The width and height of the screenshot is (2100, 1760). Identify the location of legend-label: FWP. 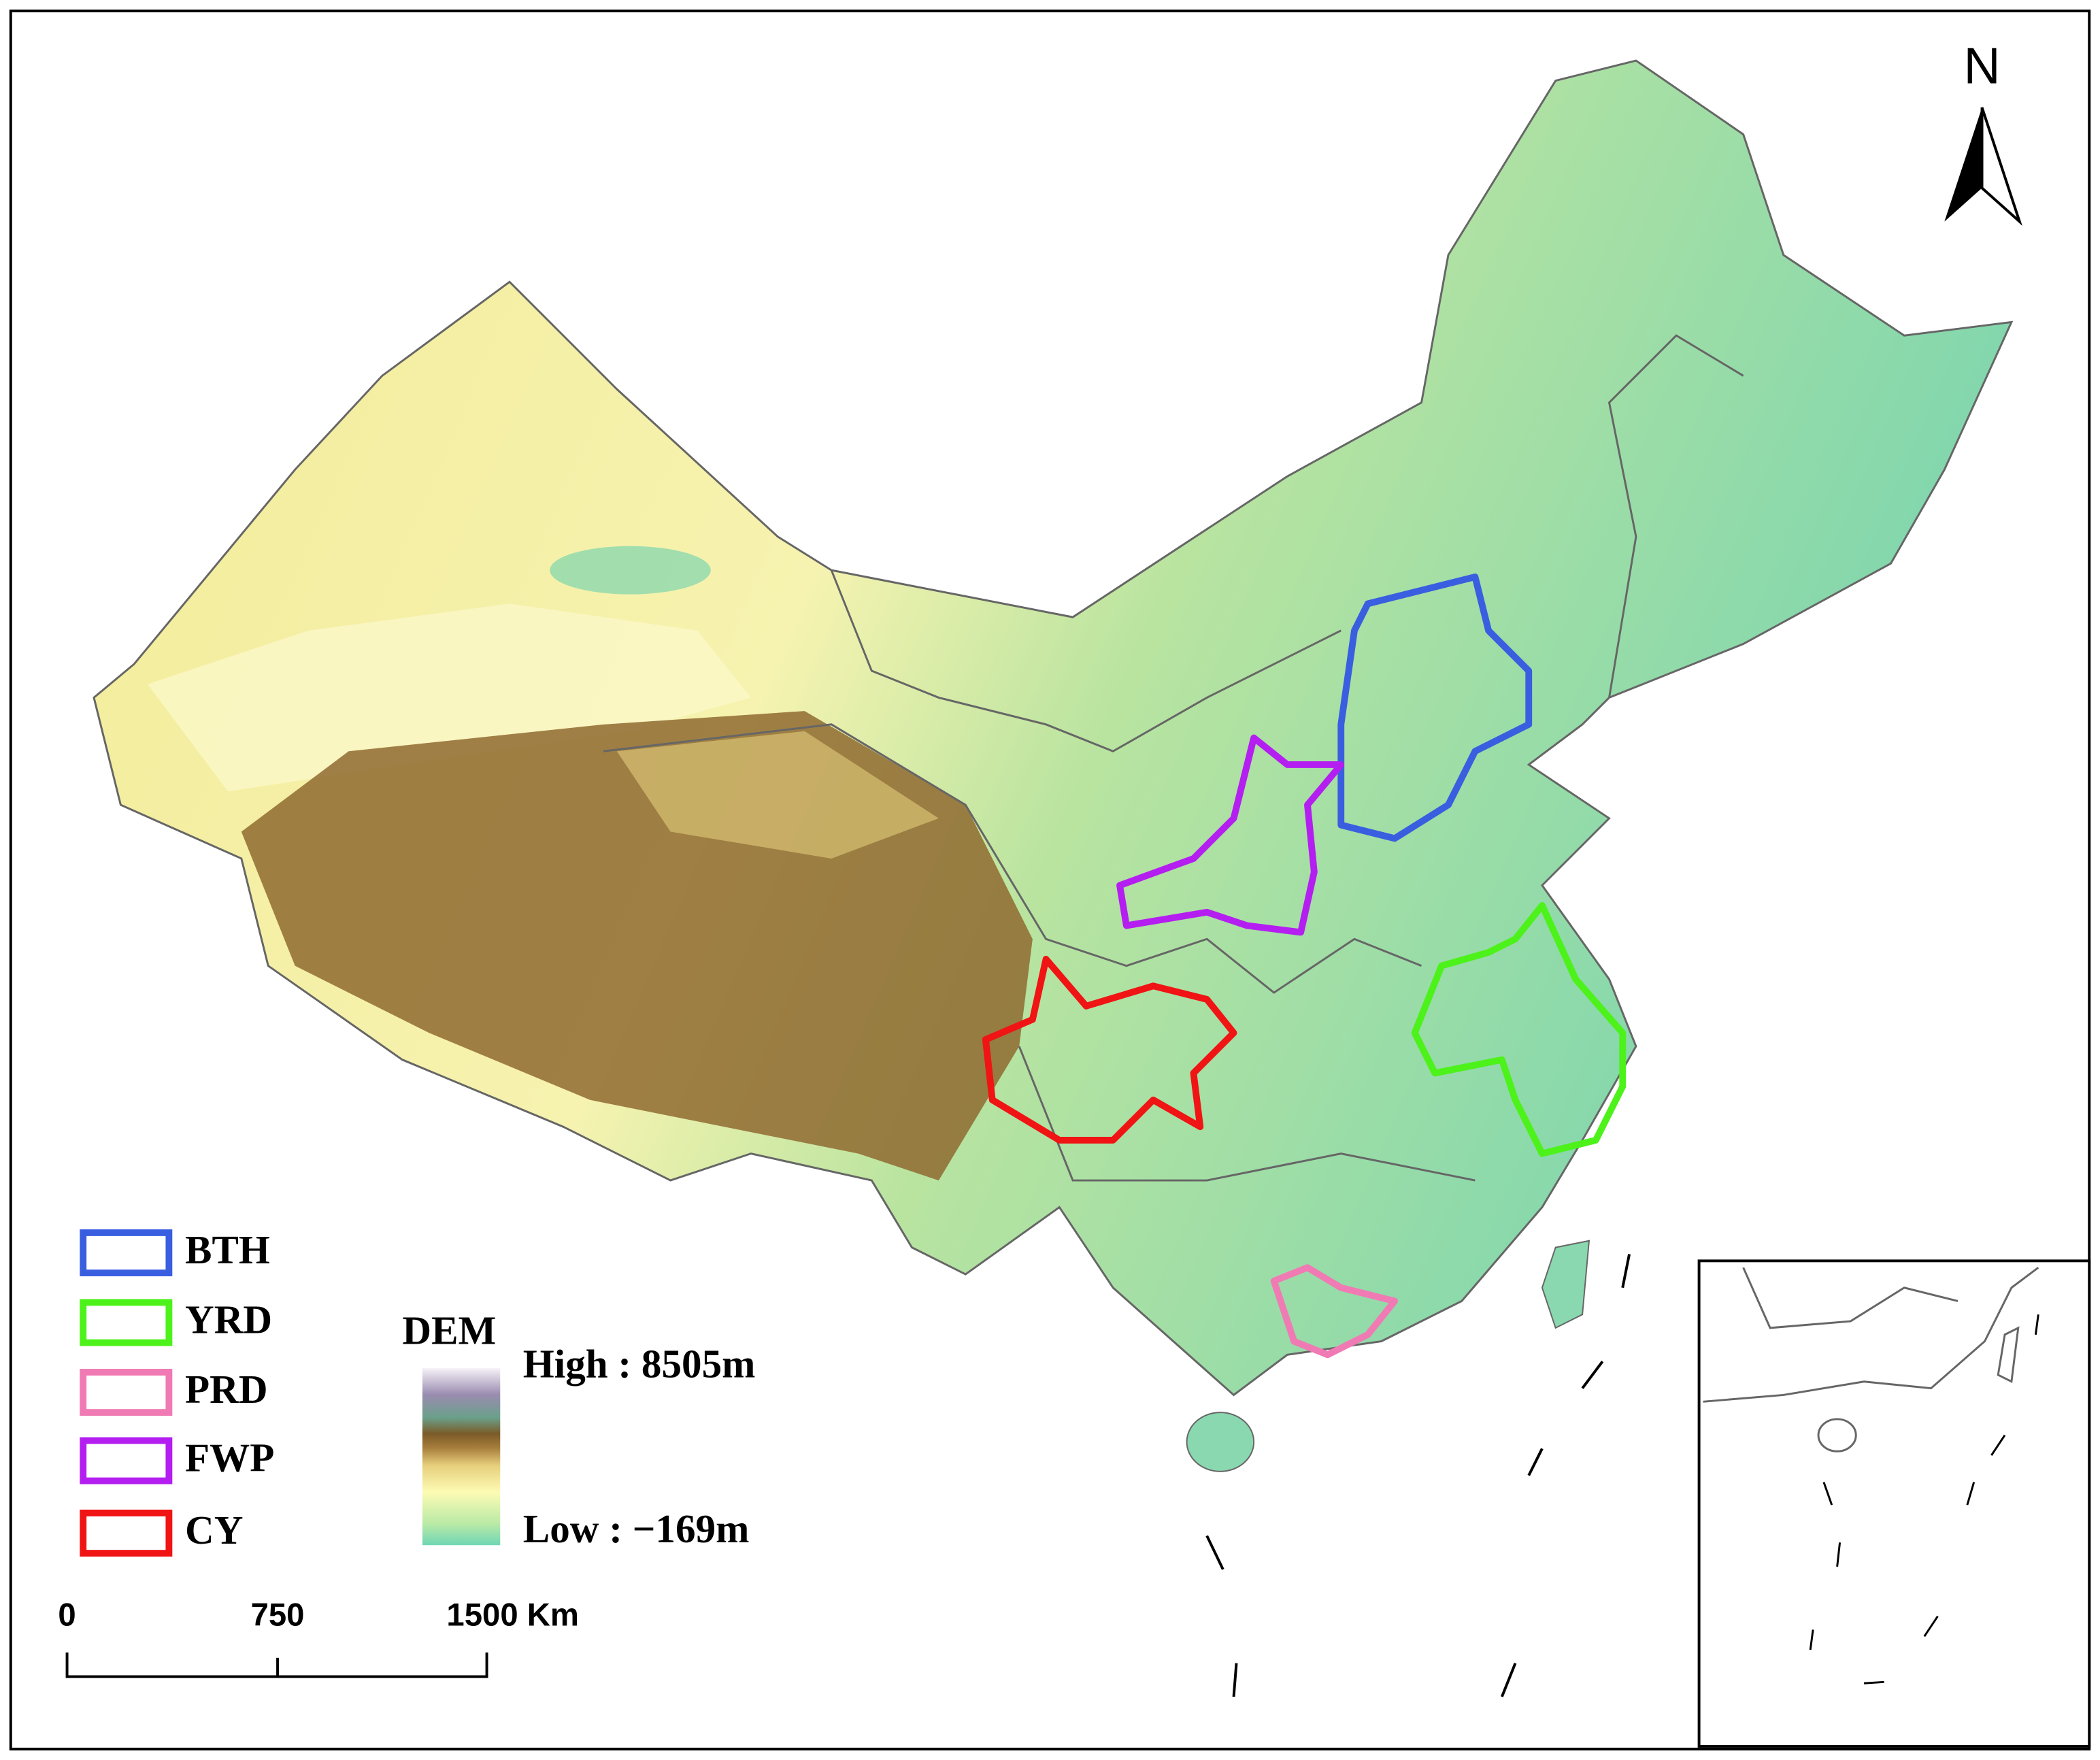
(229, 1457).